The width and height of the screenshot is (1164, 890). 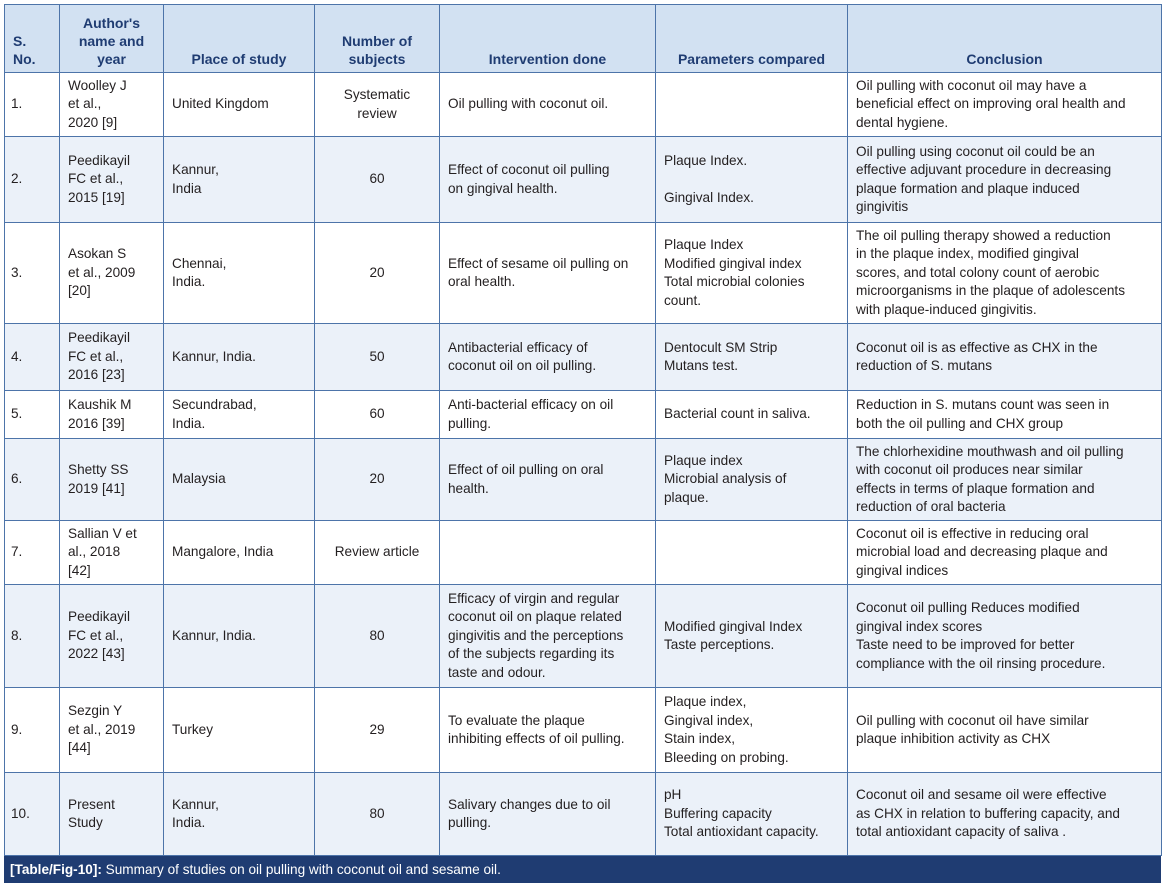 What do you see at coordinates (32, 814) in the screenshot?
I see `cell-sno: 10.` at bounding box center [32, 814].